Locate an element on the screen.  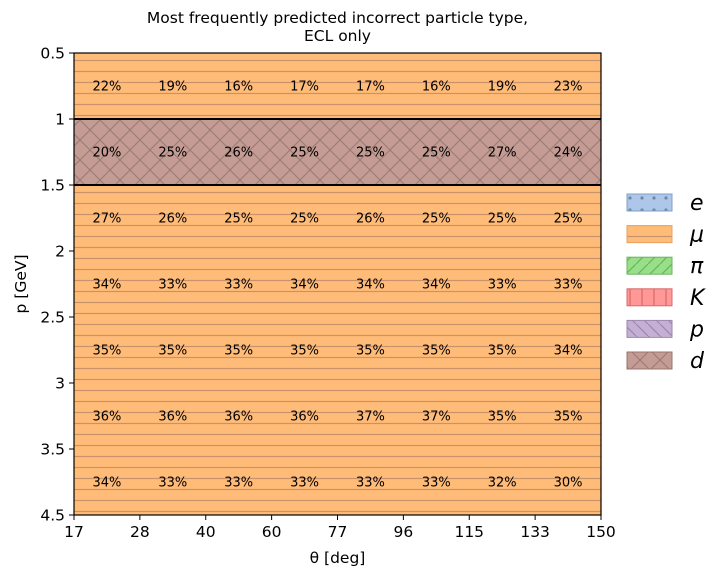
y-tick-label: 2 is located at coordinates (60, 252).